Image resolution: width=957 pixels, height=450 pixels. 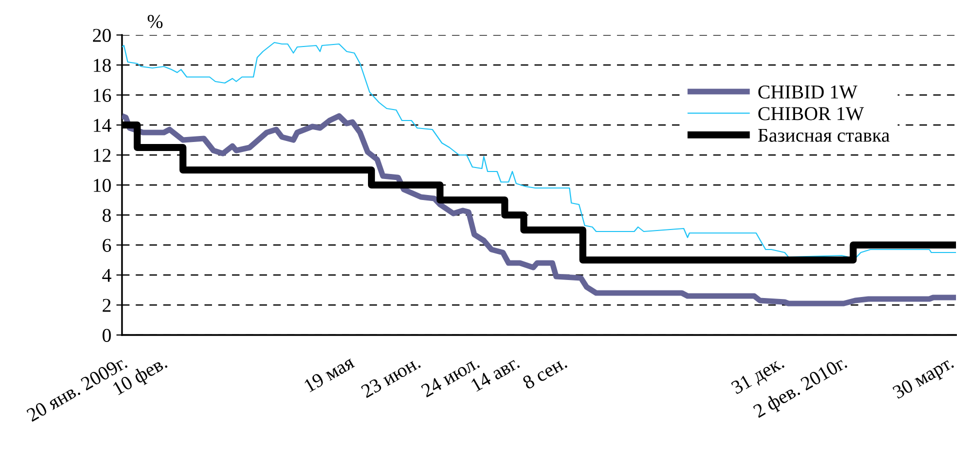 What do you see at coordinates (102, 155) in the screenshot?
I see `y-tick-label: 12` at bounding box center [102, 155].